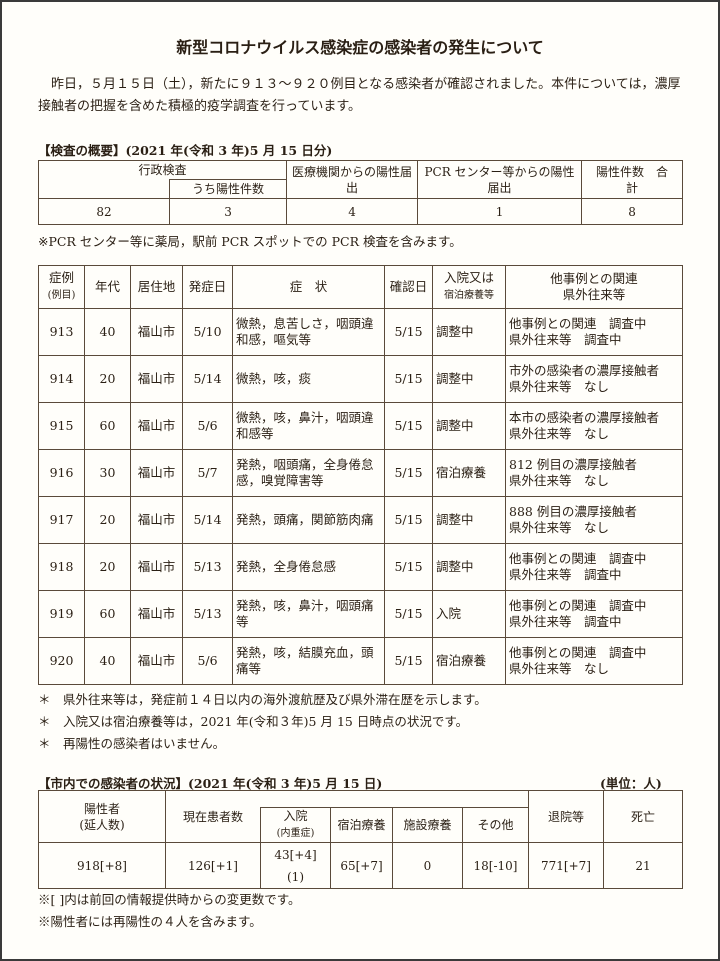  Describe the element at coordinates (262, 699) in the screenshot. I see `case-note: ＊ 県外往来等は，発症前１４日以内の海外渡航歴及び県外滞在歴を示します。` at that location.